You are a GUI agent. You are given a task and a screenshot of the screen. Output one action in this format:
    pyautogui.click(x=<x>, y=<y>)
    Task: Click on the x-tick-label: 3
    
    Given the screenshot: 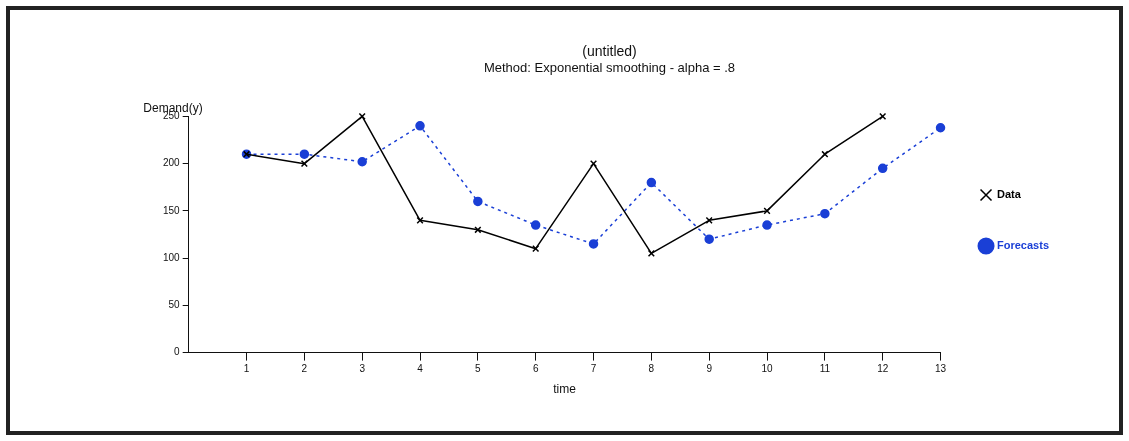 What is the action you would take?
    pyautogui.click(x=362, y=369)
    